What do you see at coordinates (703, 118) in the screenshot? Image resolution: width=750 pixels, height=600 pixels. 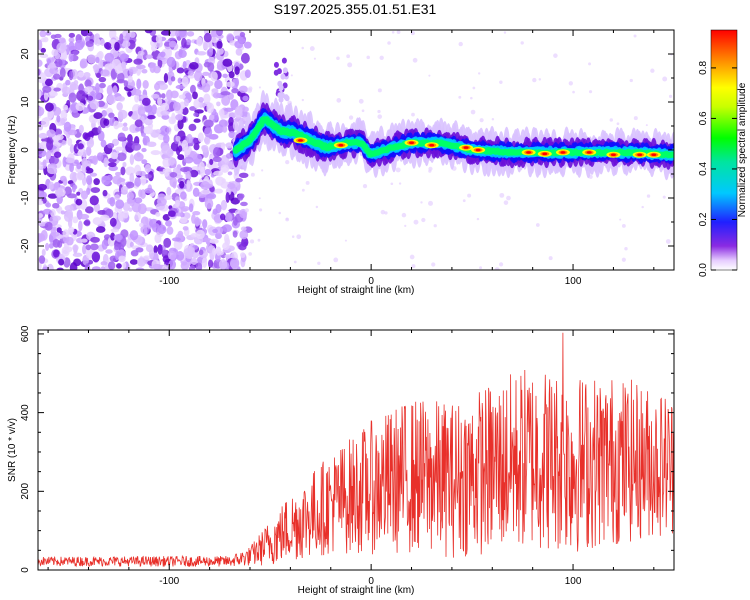 I see `colorbar-tick-label: 0.6` at bounding box center [703, 118].